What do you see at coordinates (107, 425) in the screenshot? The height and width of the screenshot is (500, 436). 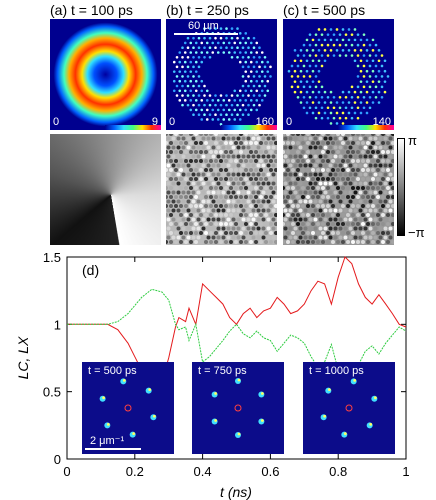 I see `bragg-peak` at bounding box center [107, 425].